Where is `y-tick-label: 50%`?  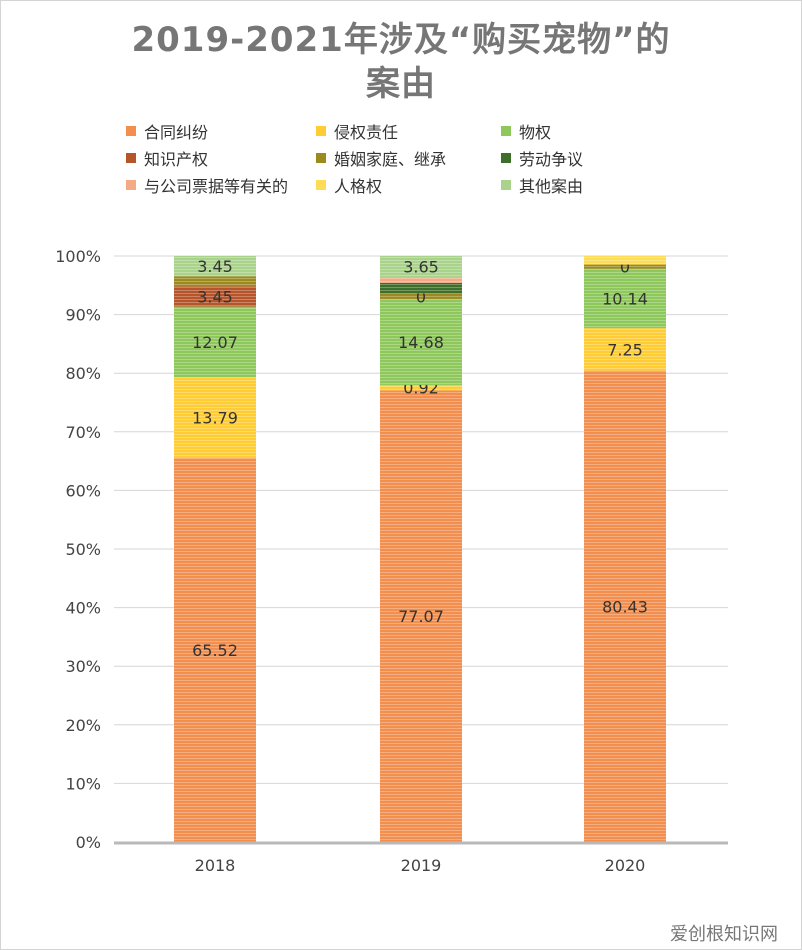 y-tick-label: 50% is located at coordinates (83, 549).